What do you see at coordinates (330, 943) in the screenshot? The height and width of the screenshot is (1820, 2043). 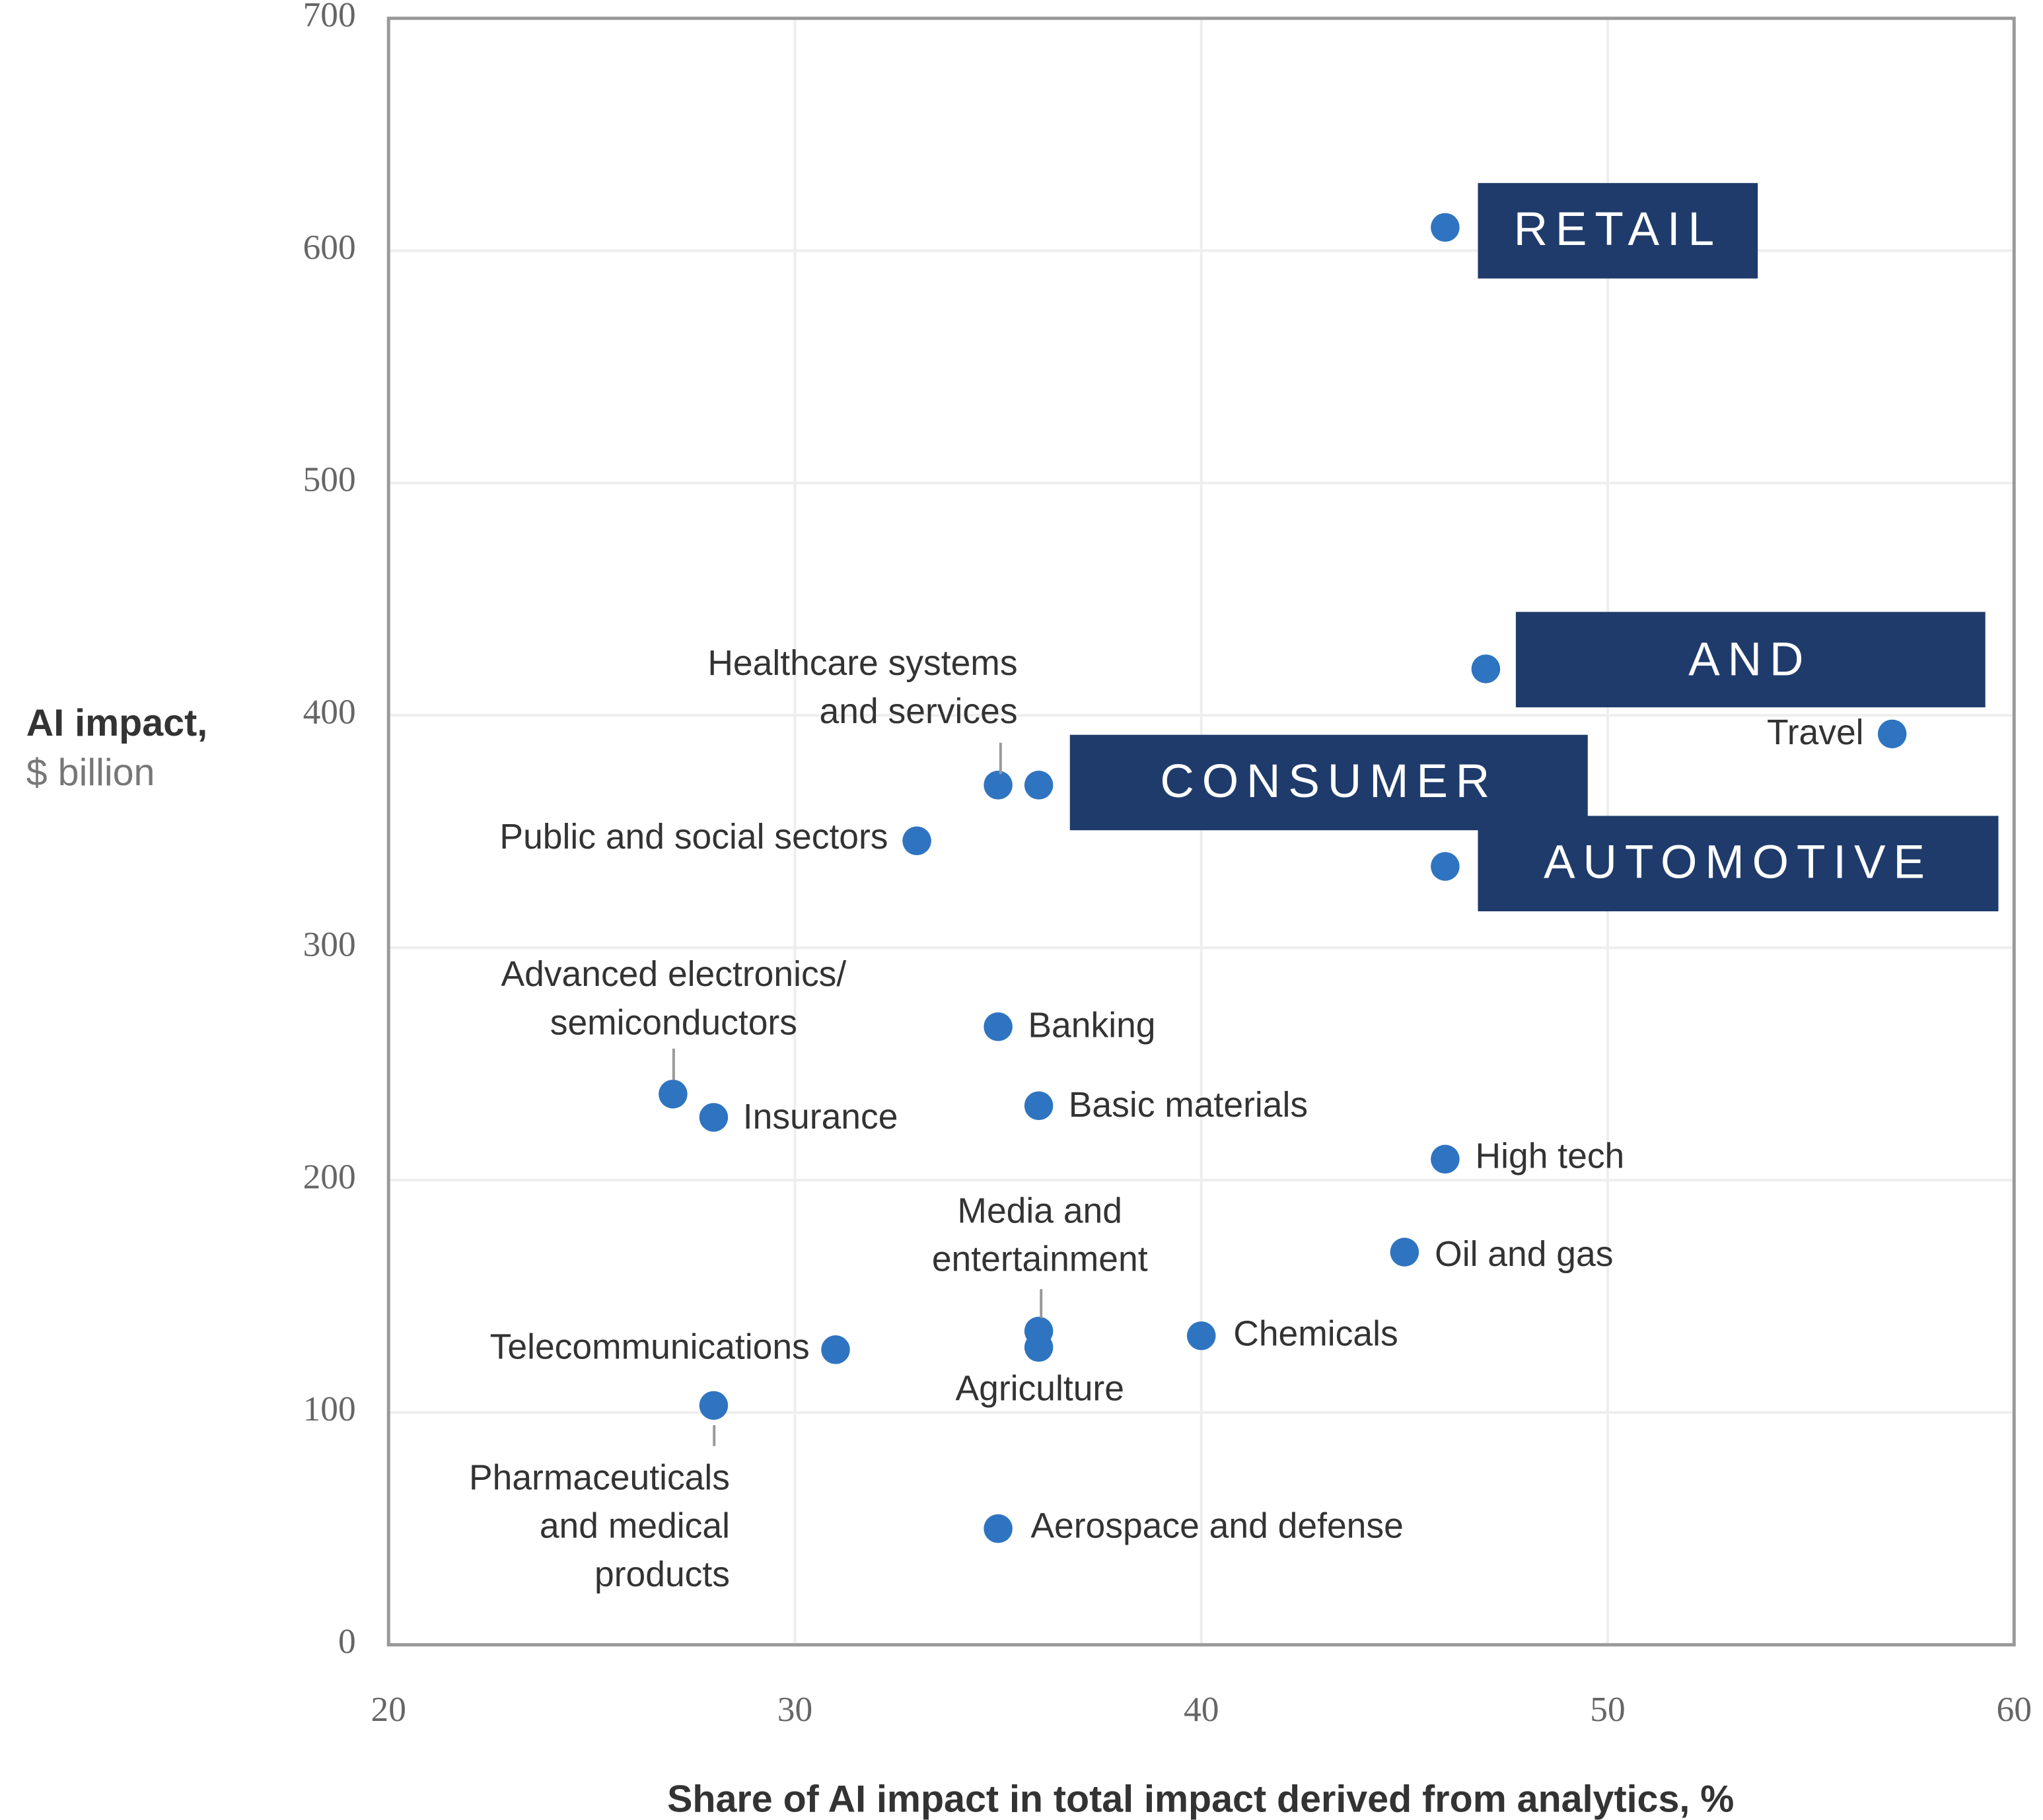 I see `y-tick-label: 300` at bounding box center [330, 943].